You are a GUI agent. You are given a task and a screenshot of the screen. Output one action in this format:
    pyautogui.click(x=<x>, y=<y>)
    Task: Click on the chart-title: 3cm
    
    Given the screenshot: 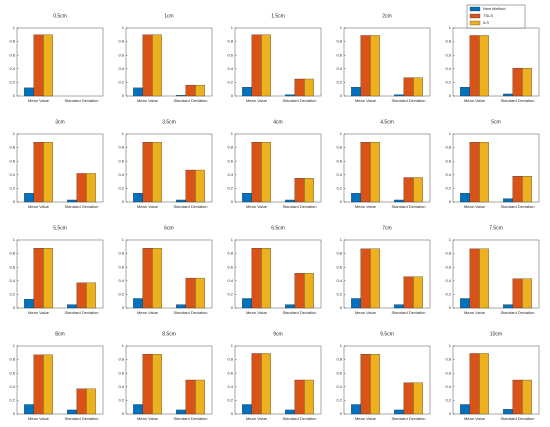 What is the action you would take?
    pyautogui.click(x=59, y=122)
    